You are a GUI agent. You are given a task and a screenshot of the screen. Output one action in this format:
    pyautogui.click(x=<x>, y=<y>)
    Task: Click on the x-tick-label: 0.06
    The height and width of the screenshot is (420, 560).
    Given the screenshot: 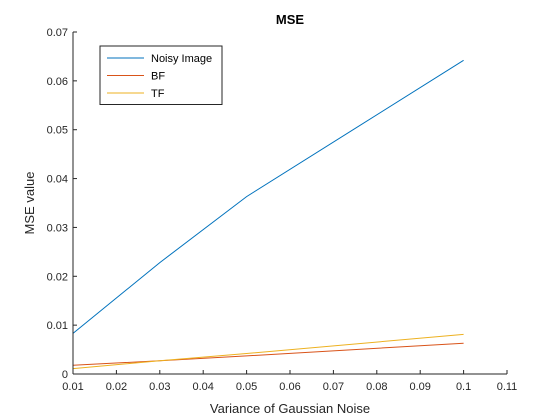 What is the action you would take?
    pyautogui.click(x=289, y=387)
    